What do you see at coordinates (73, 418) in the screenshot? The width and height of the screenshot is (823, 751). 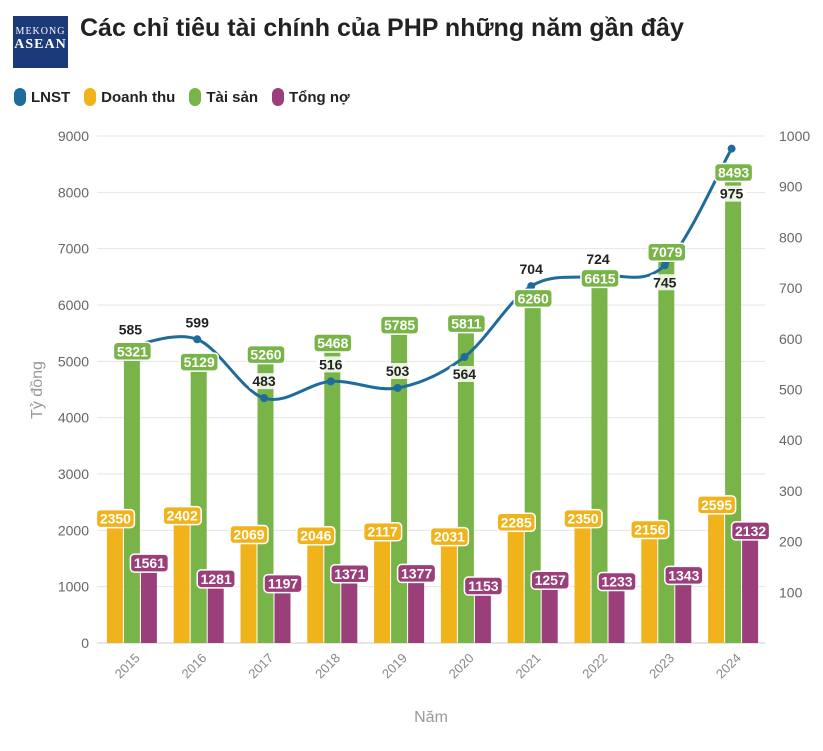 I see `y-tick-label: 4000` at bounding box center [73, 418].